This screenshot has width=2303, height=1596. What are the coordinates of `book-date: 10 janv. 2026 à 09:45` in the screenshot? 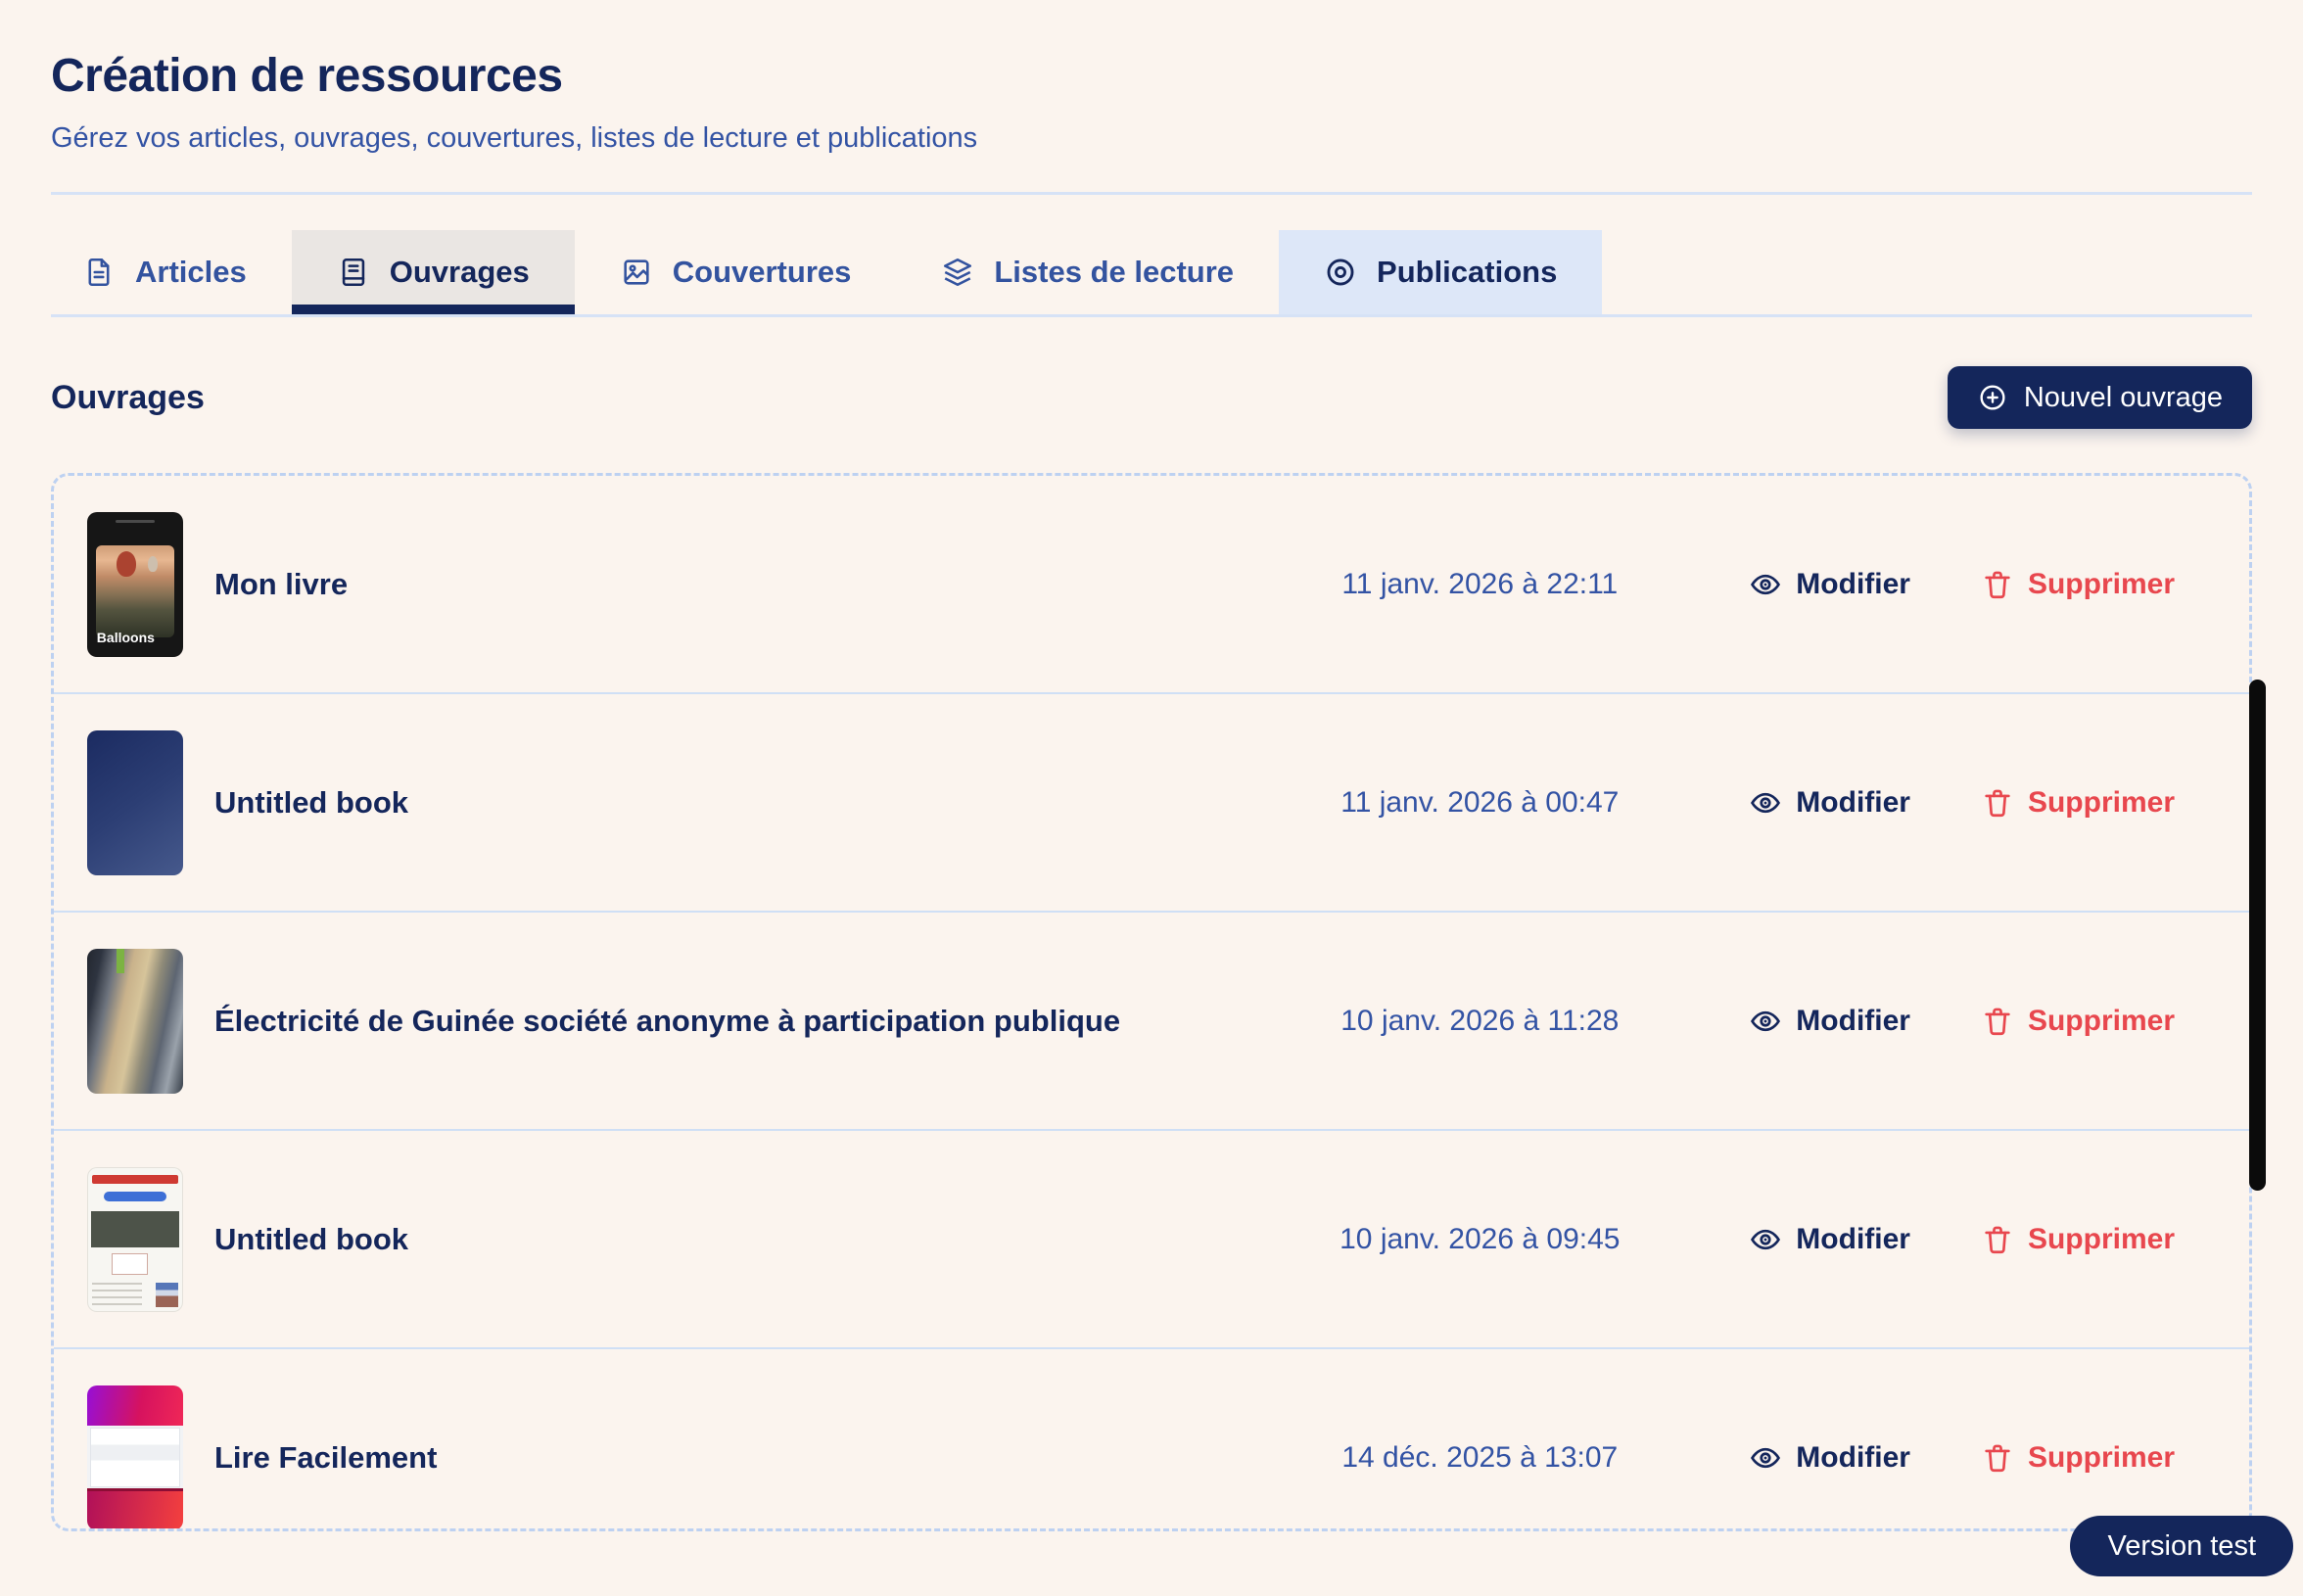 It's located at (1480, 1238).